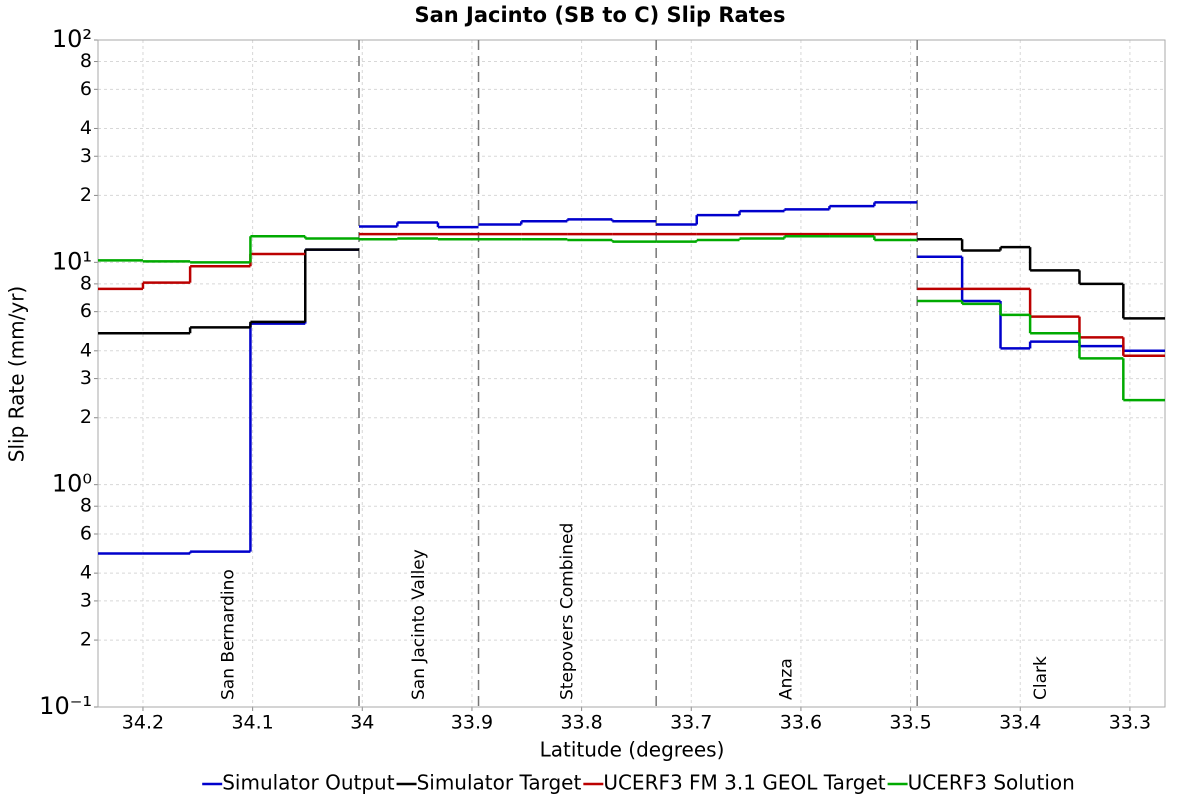  Describe the element at coordinates (567, 611) in the screenshot. I see `section-label: Stepovers Combined` at that location.